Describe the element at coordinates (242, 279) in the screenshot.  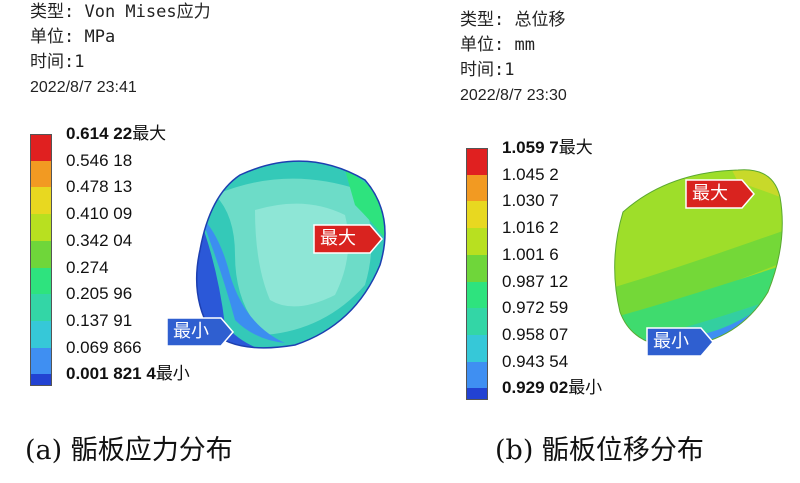
I see `stress-field-lowmid` at that location.